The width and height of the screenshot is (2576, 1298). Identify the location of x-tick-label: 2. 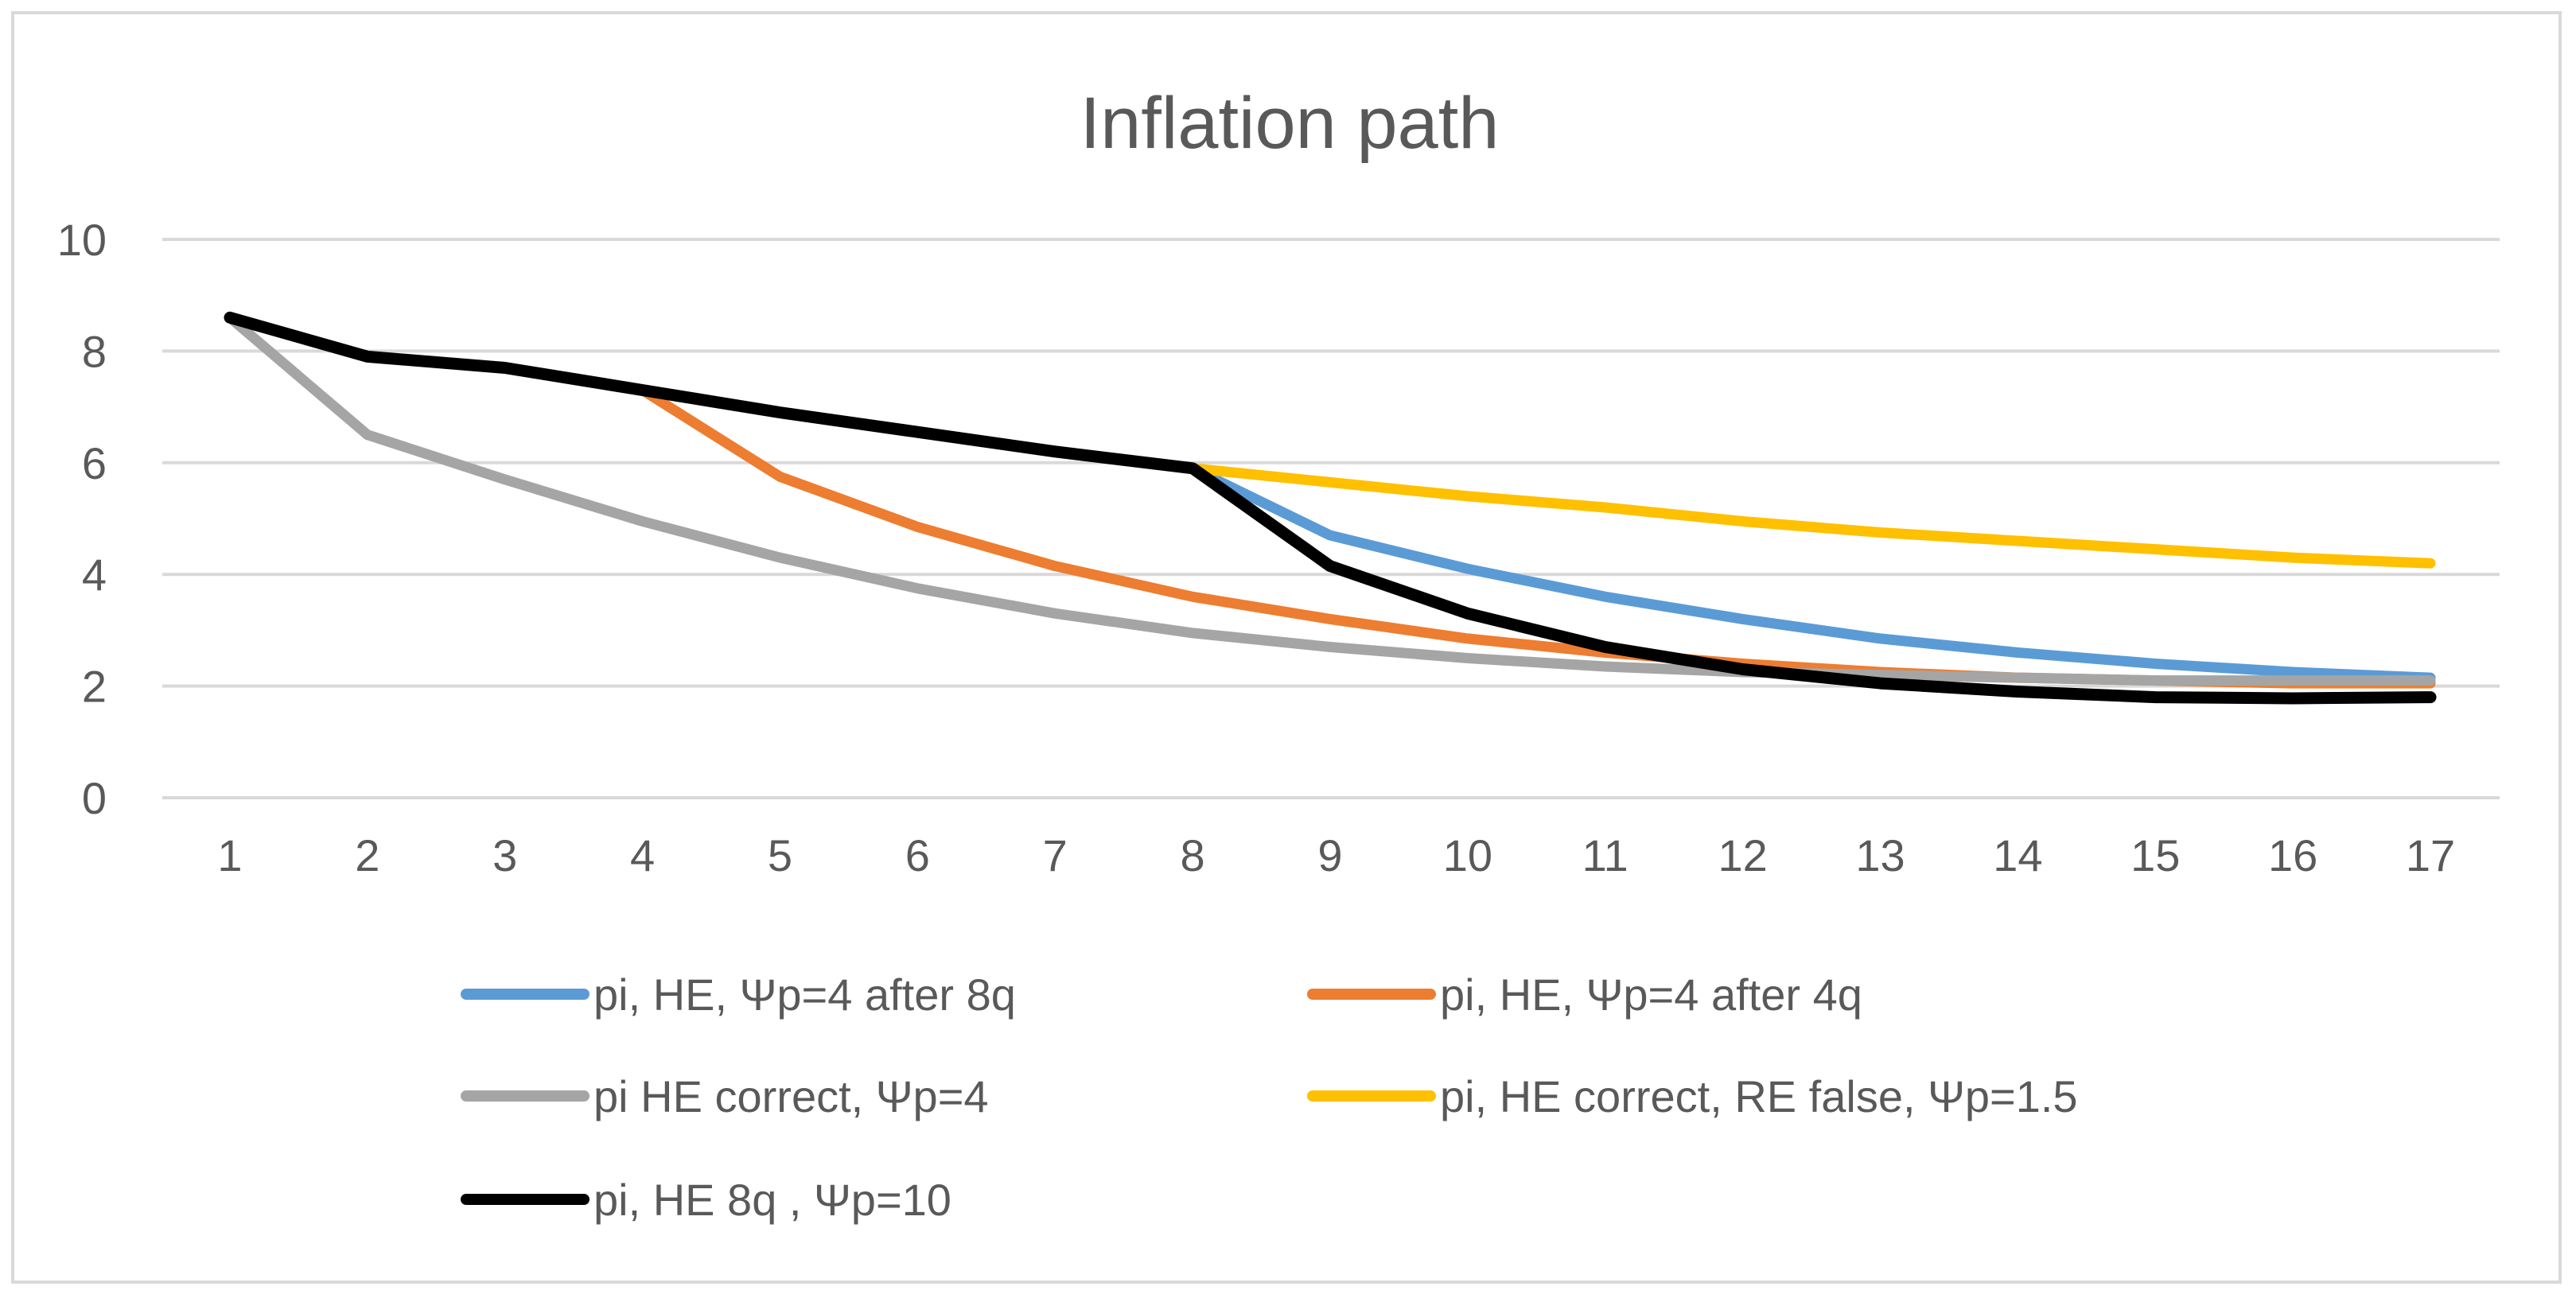
(367, 855).